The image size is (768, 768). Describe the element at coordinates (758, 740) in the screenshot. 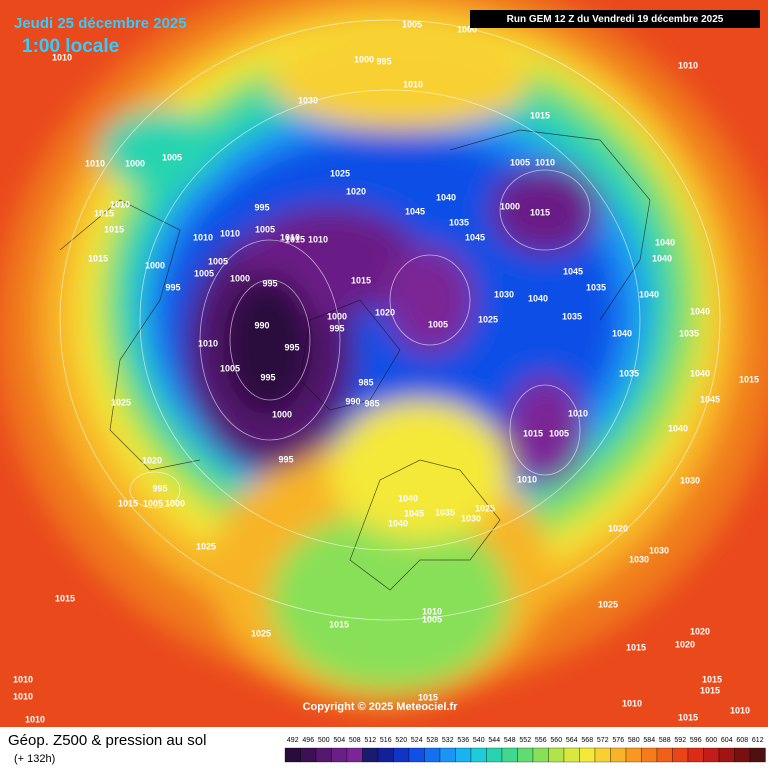

I see `scale-label: 612` at that location.